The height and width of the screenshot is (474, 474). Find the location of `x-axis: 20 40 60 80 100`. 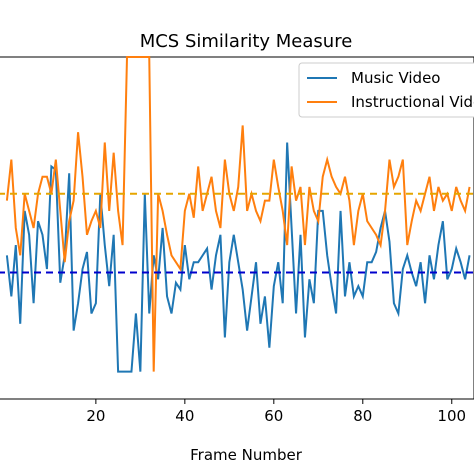

x-axis: 20 40 60 80 100 is located at coordinates (276, 412).